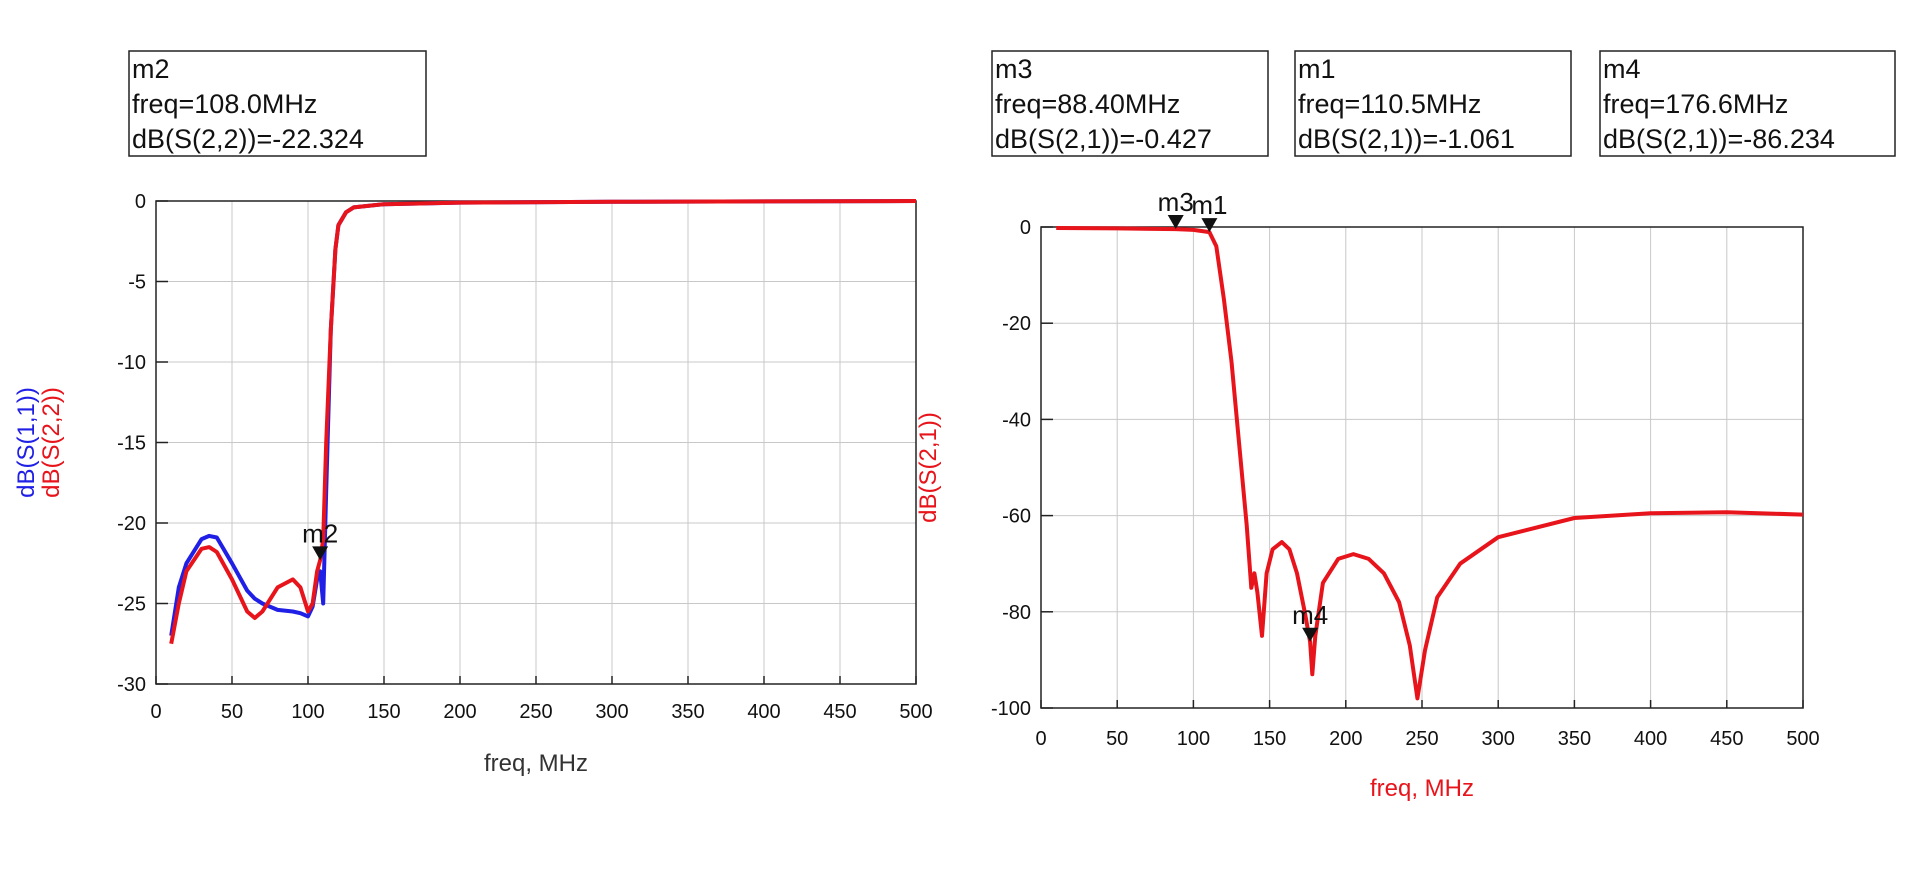 Image resolution: width=1914 pixels, height=872 pixels. Describe the element at coordinates (1016, 517) in the screenshot. I see `y-tick-label: -60` at that location.